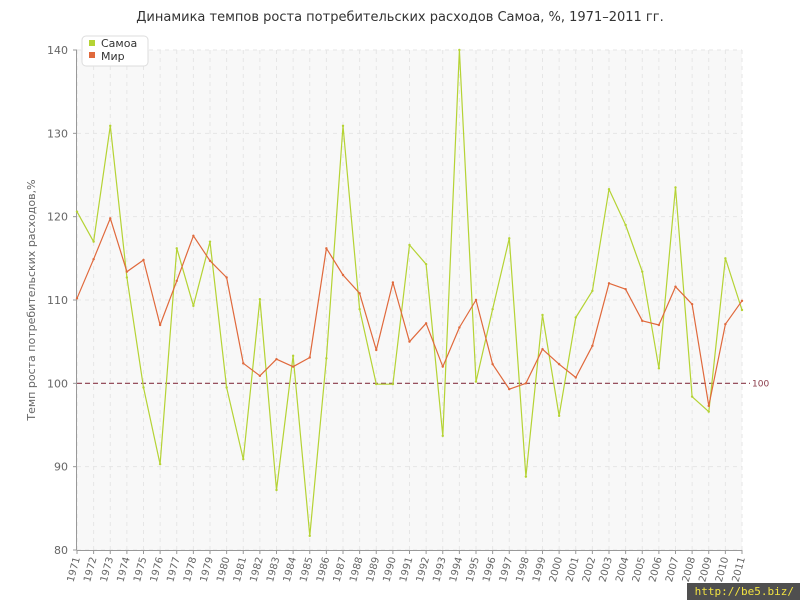 This screenshot has height=600, width=800. Describe the element at coordinates (439, 569) in the screenshot. I see `x-tick-label-1993: 1993` at that location.